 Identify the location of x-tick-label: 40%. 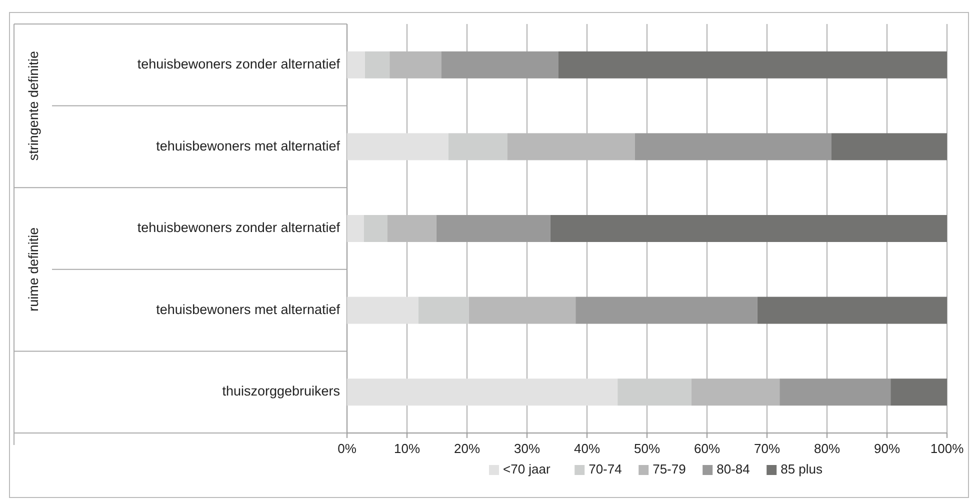
(587, 448).